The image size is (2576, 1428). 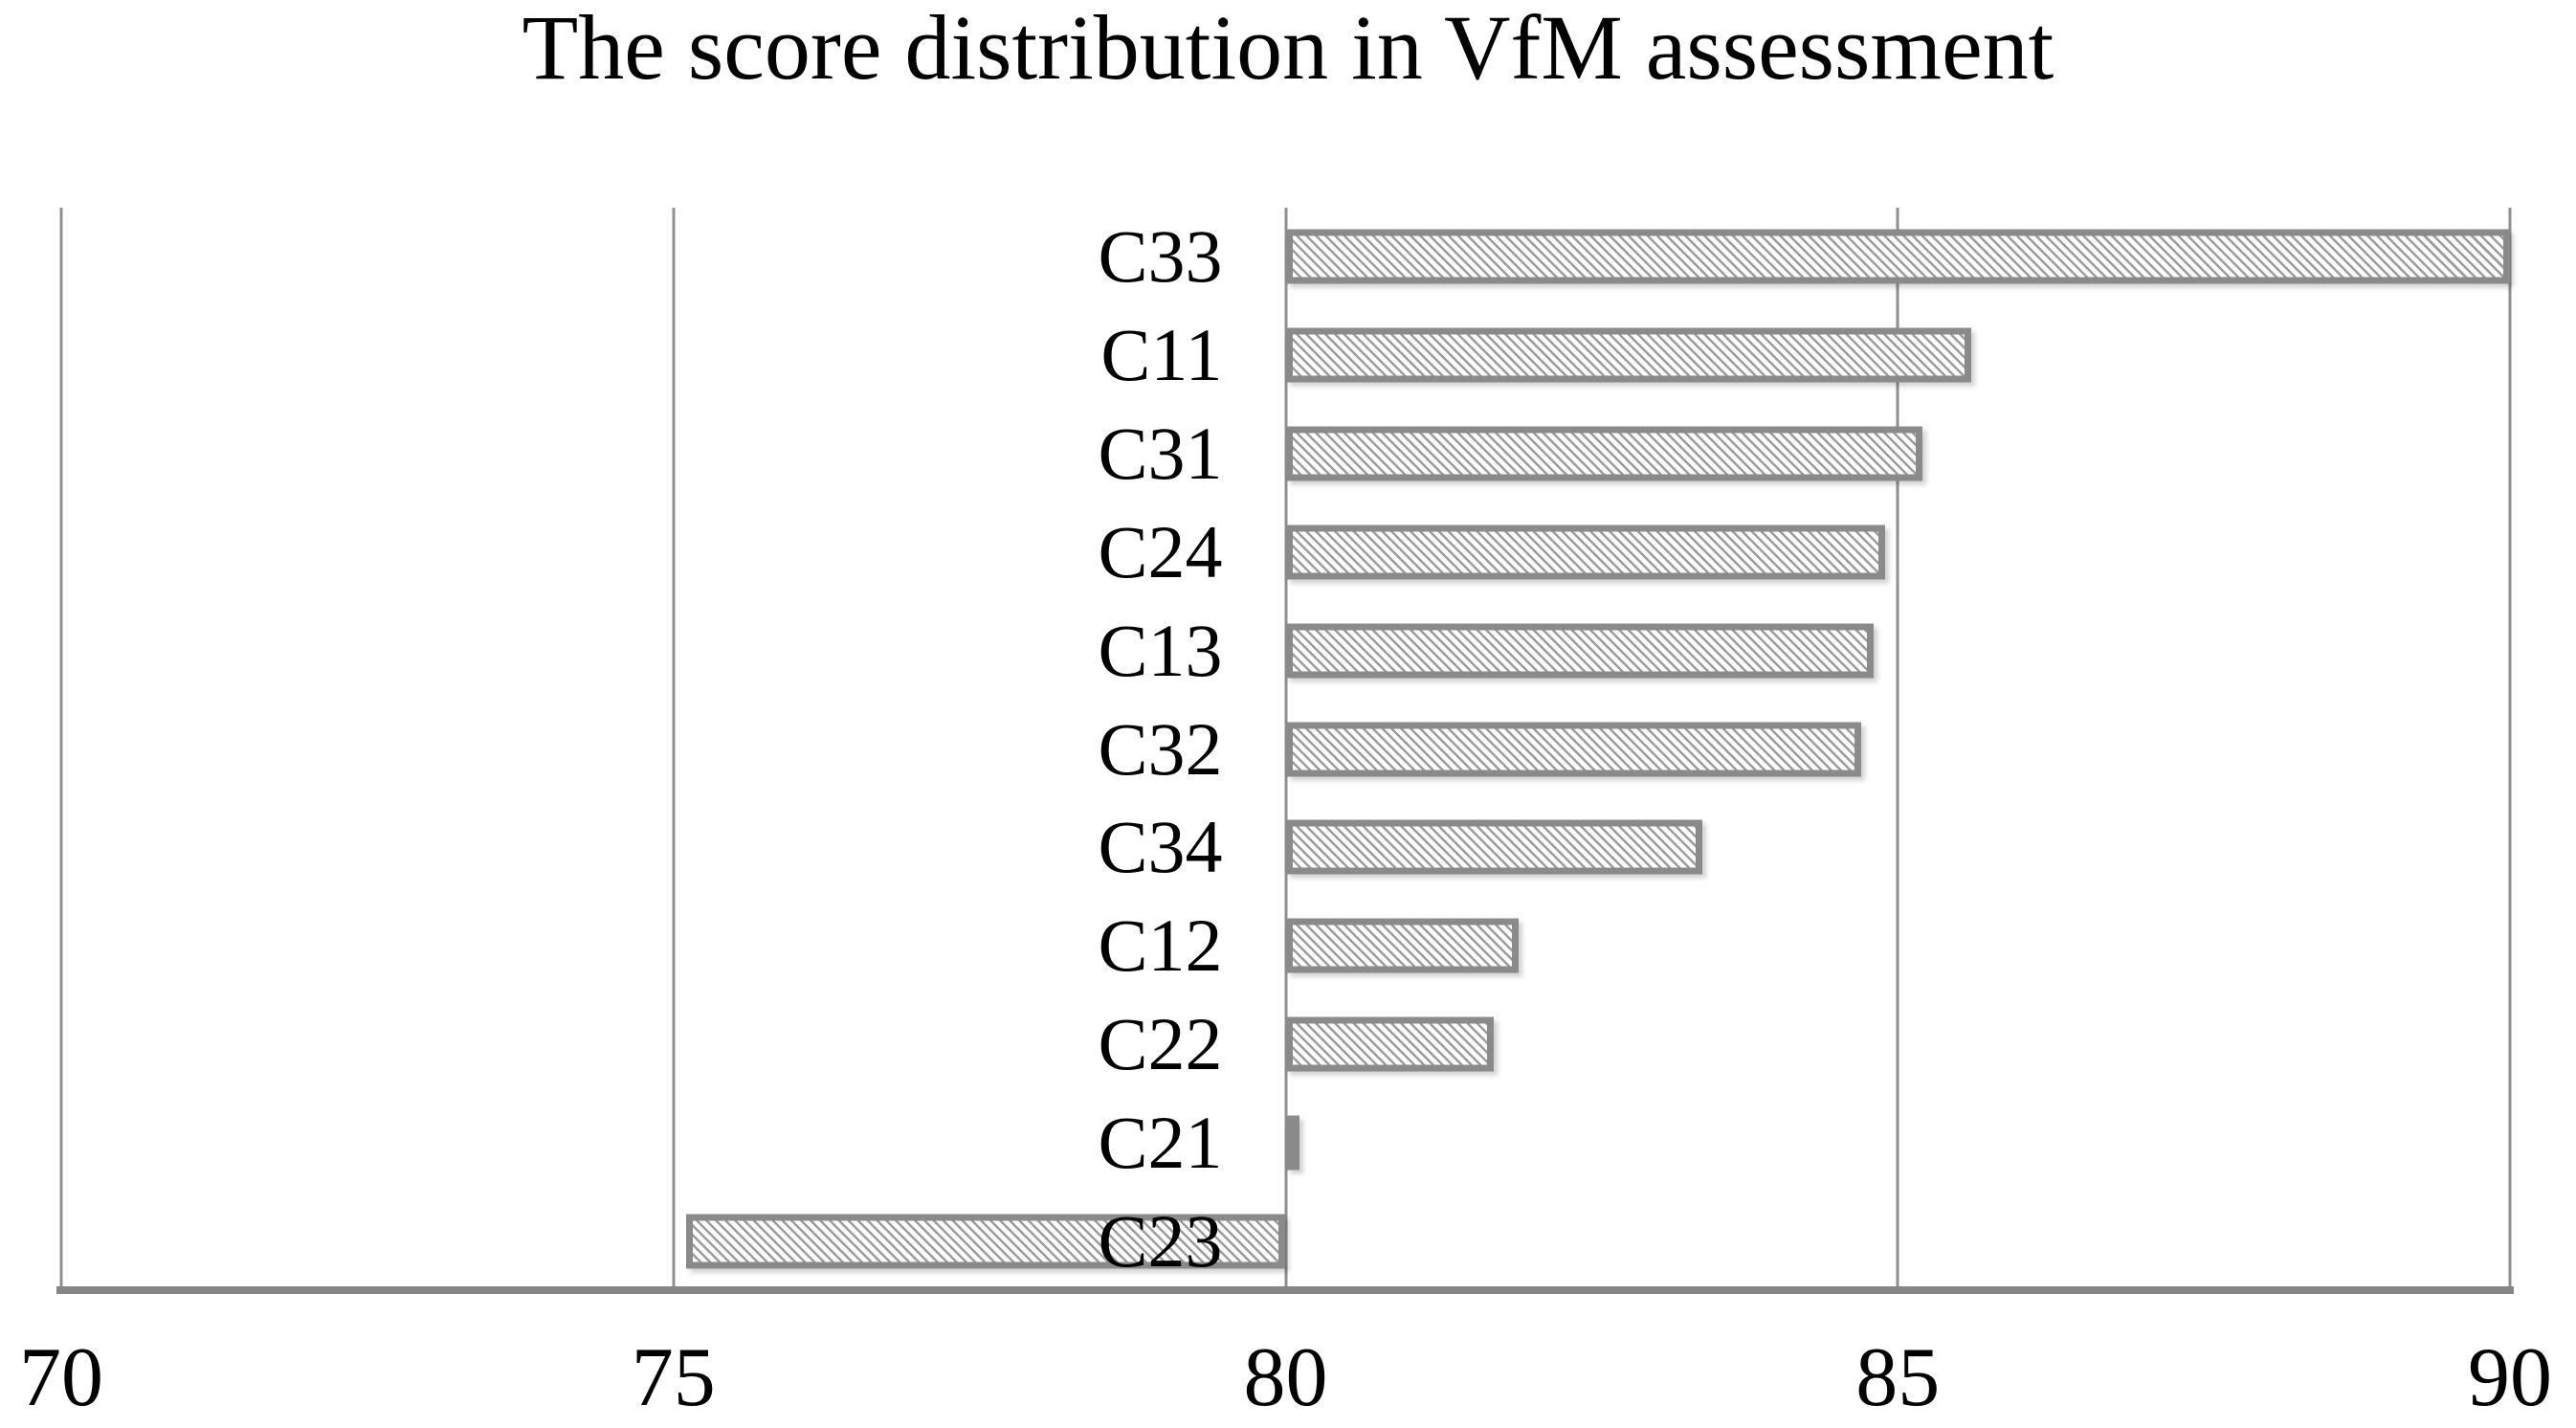 I want to click on chart-title: The score distribution in VfM assessment, so click(x=1288, y=50).